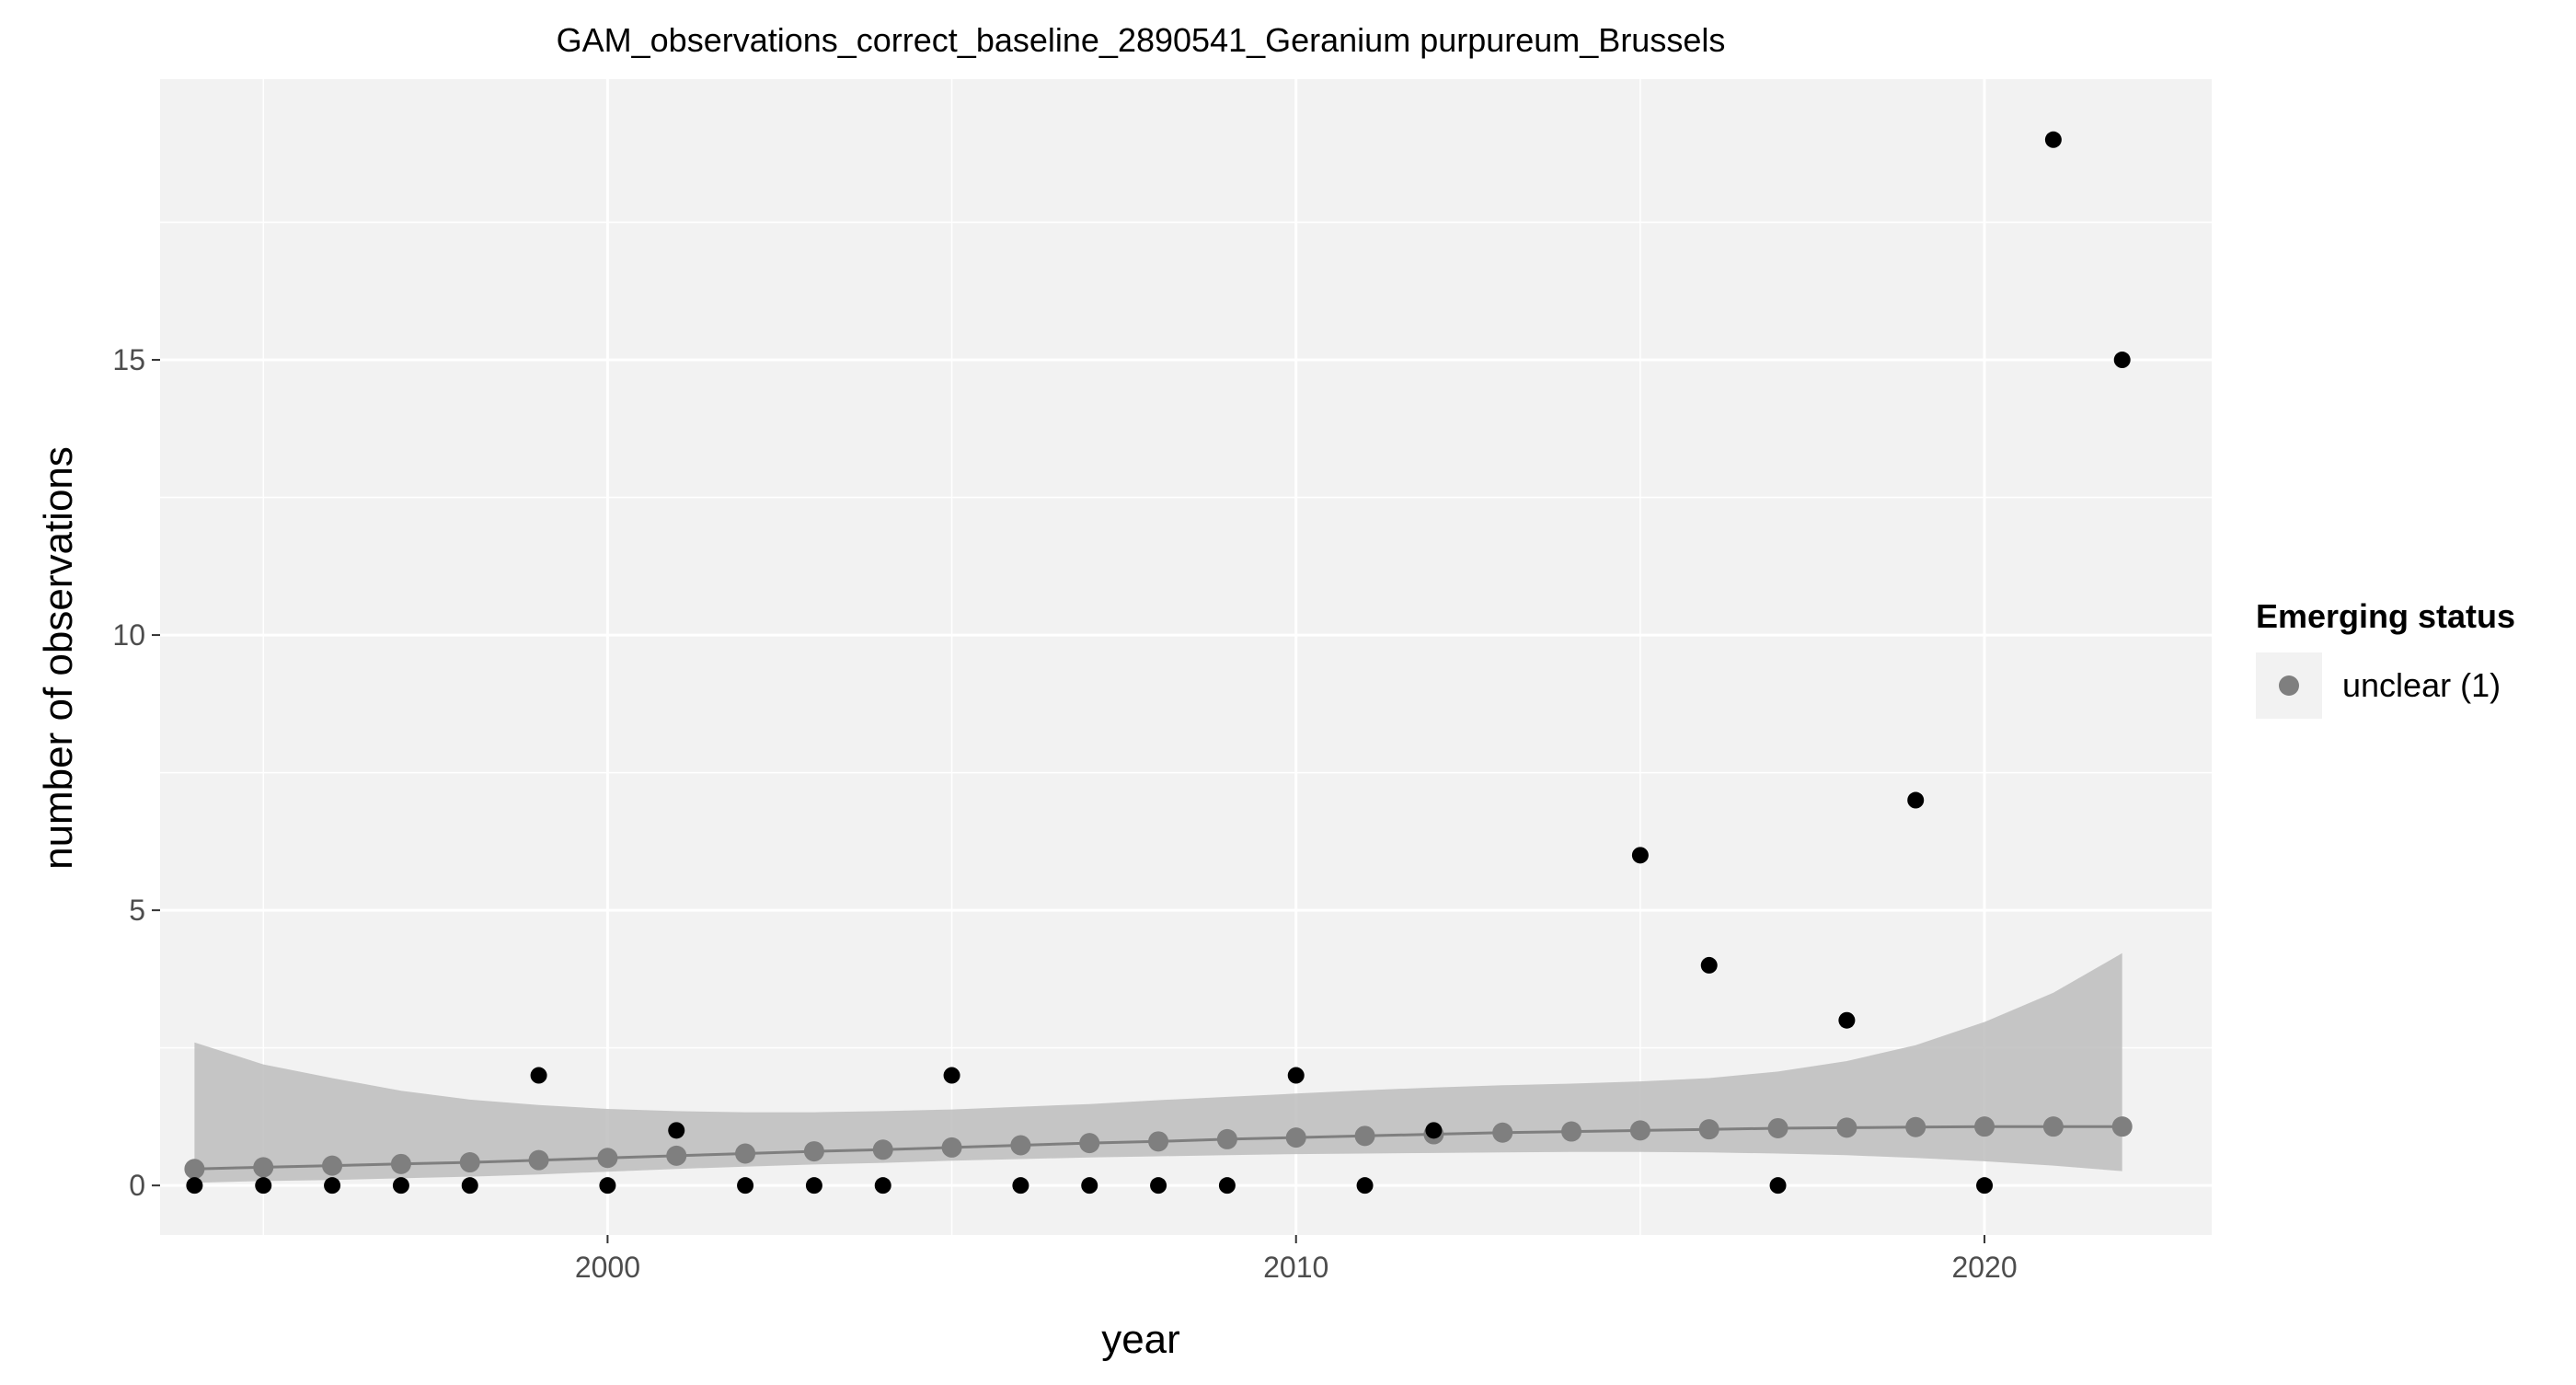 The width and height of the screenshot is (2576, 1385). Describe the element at coordinates (137, 910) in the screenshot. I see `y-tick-label: 5` at that location.